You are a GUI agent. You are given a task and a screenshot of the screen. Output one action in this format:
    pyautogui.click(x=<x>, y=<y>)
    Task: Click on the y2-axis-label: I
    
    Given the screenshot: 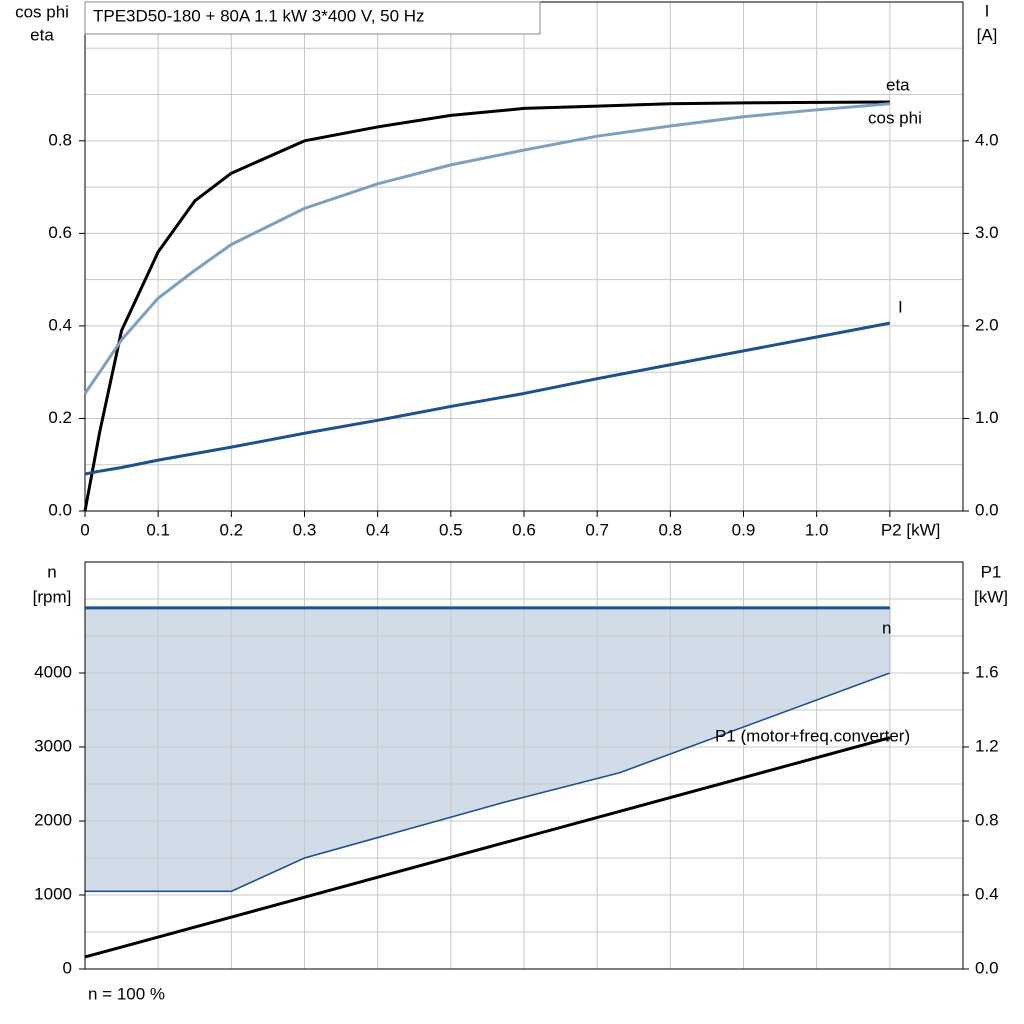 What is the action you would take?
    pyautogui.click(x=987, y=10)
    